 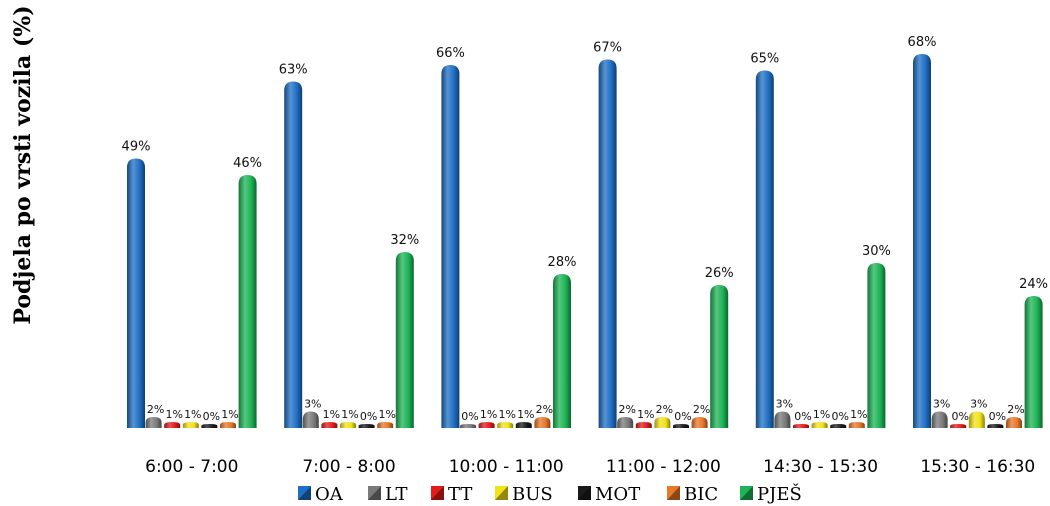 I want to click on data-label-oa-4: 65%, so click(x=764, y=59).